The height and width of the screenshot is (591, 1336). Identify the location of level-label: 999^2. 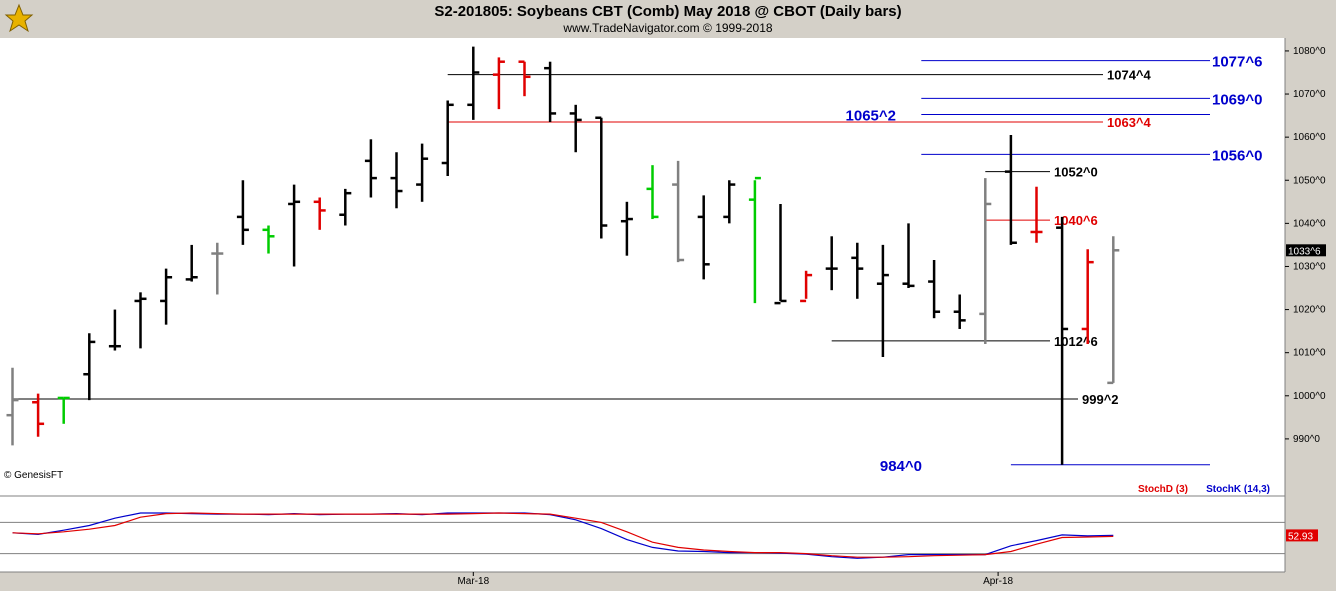
(1100, 399).